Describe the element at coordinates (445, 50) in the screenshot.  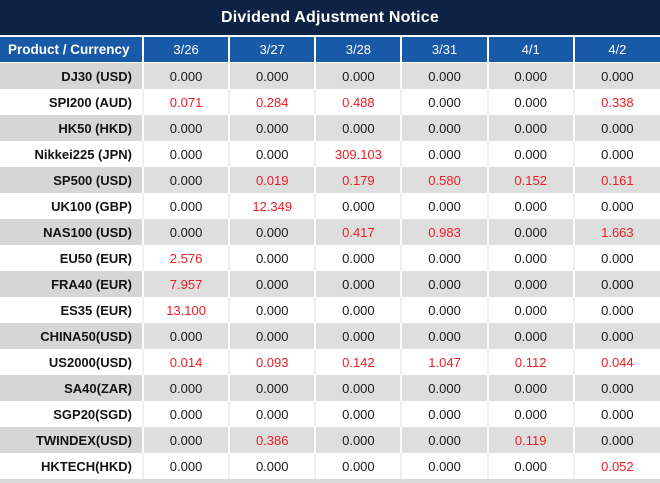
I see `column-header-date: 3/31` at that location.